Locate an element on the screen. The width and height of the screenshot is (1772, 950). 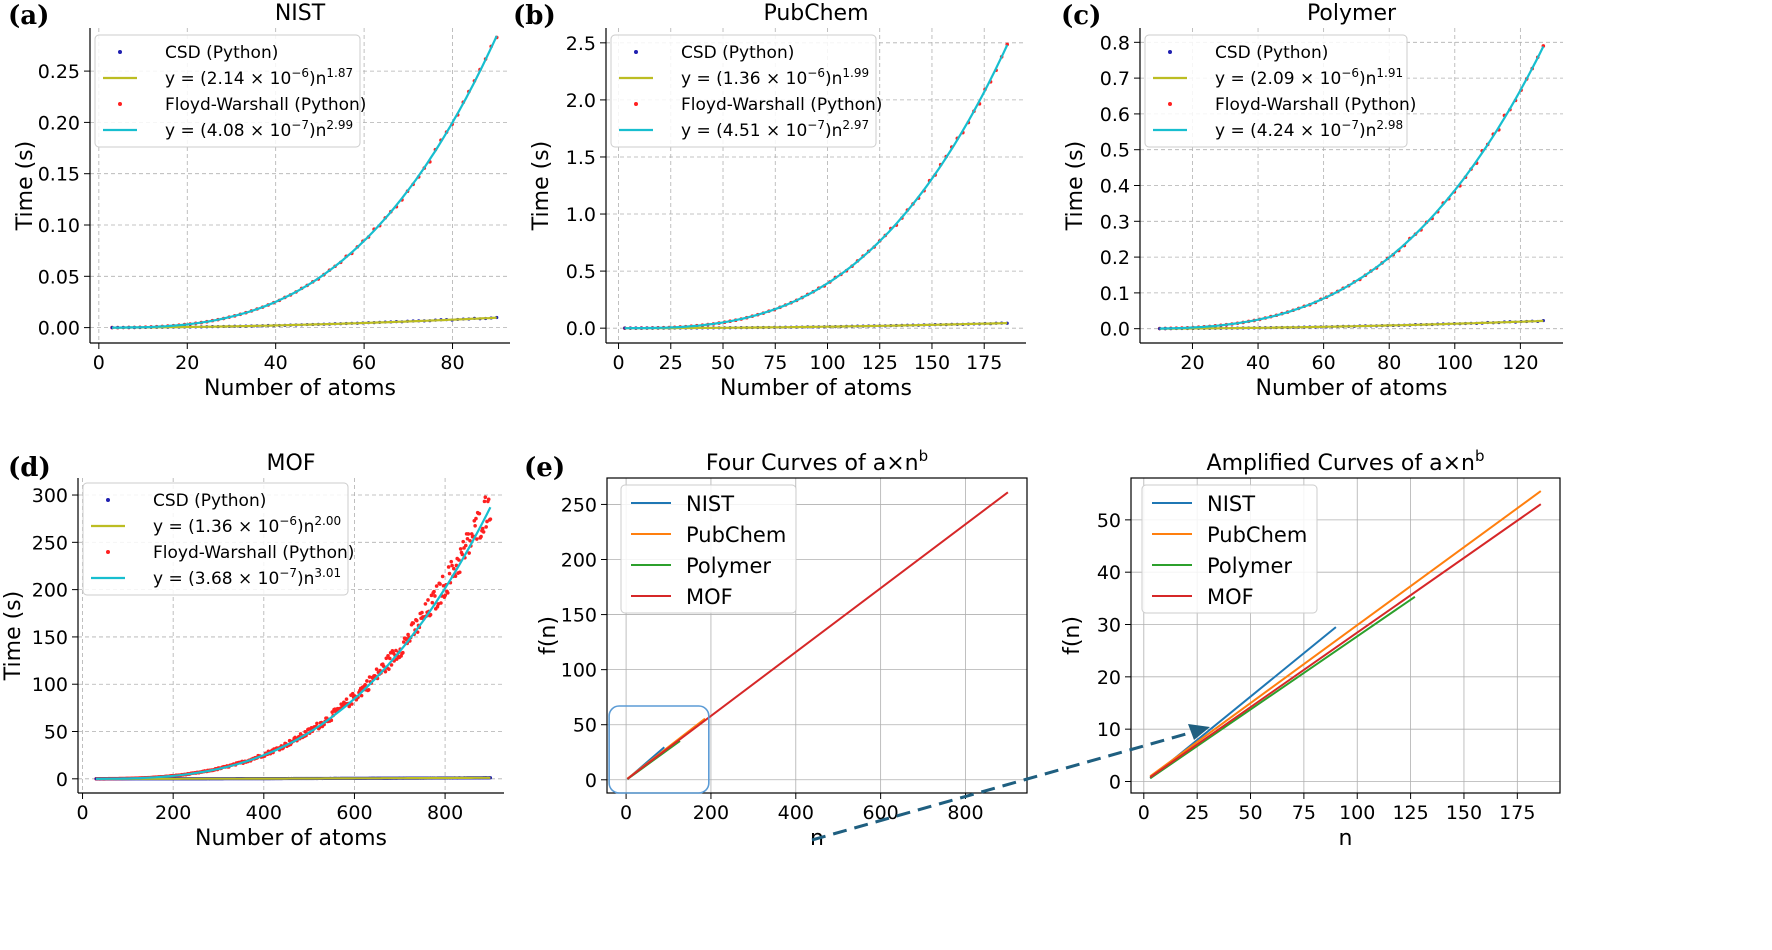
x-tick-label: 400 is located at coordinates (264, 813).